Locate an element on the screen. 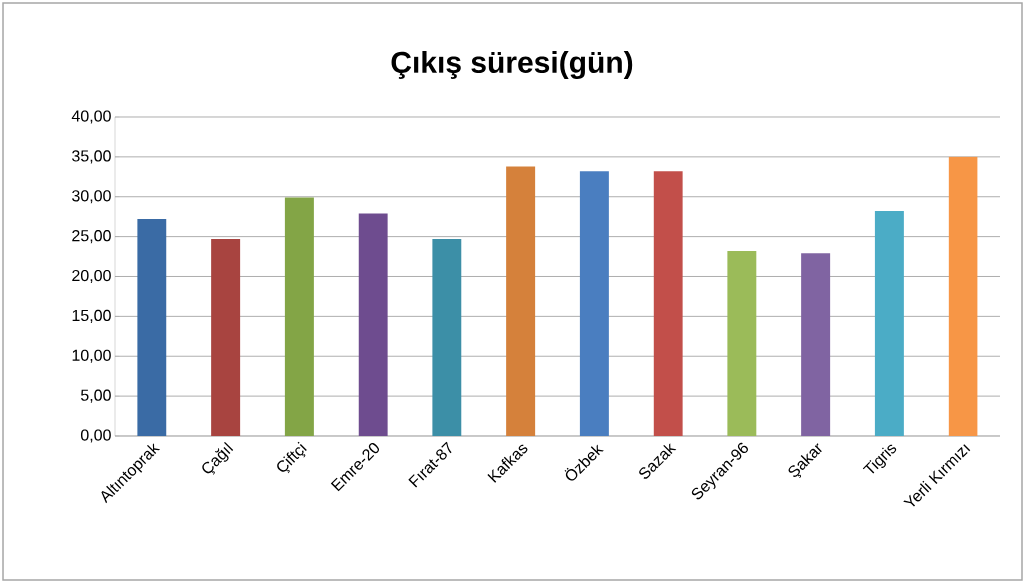  y-tick-label: 15,00 is located at coordinates (91, 316).